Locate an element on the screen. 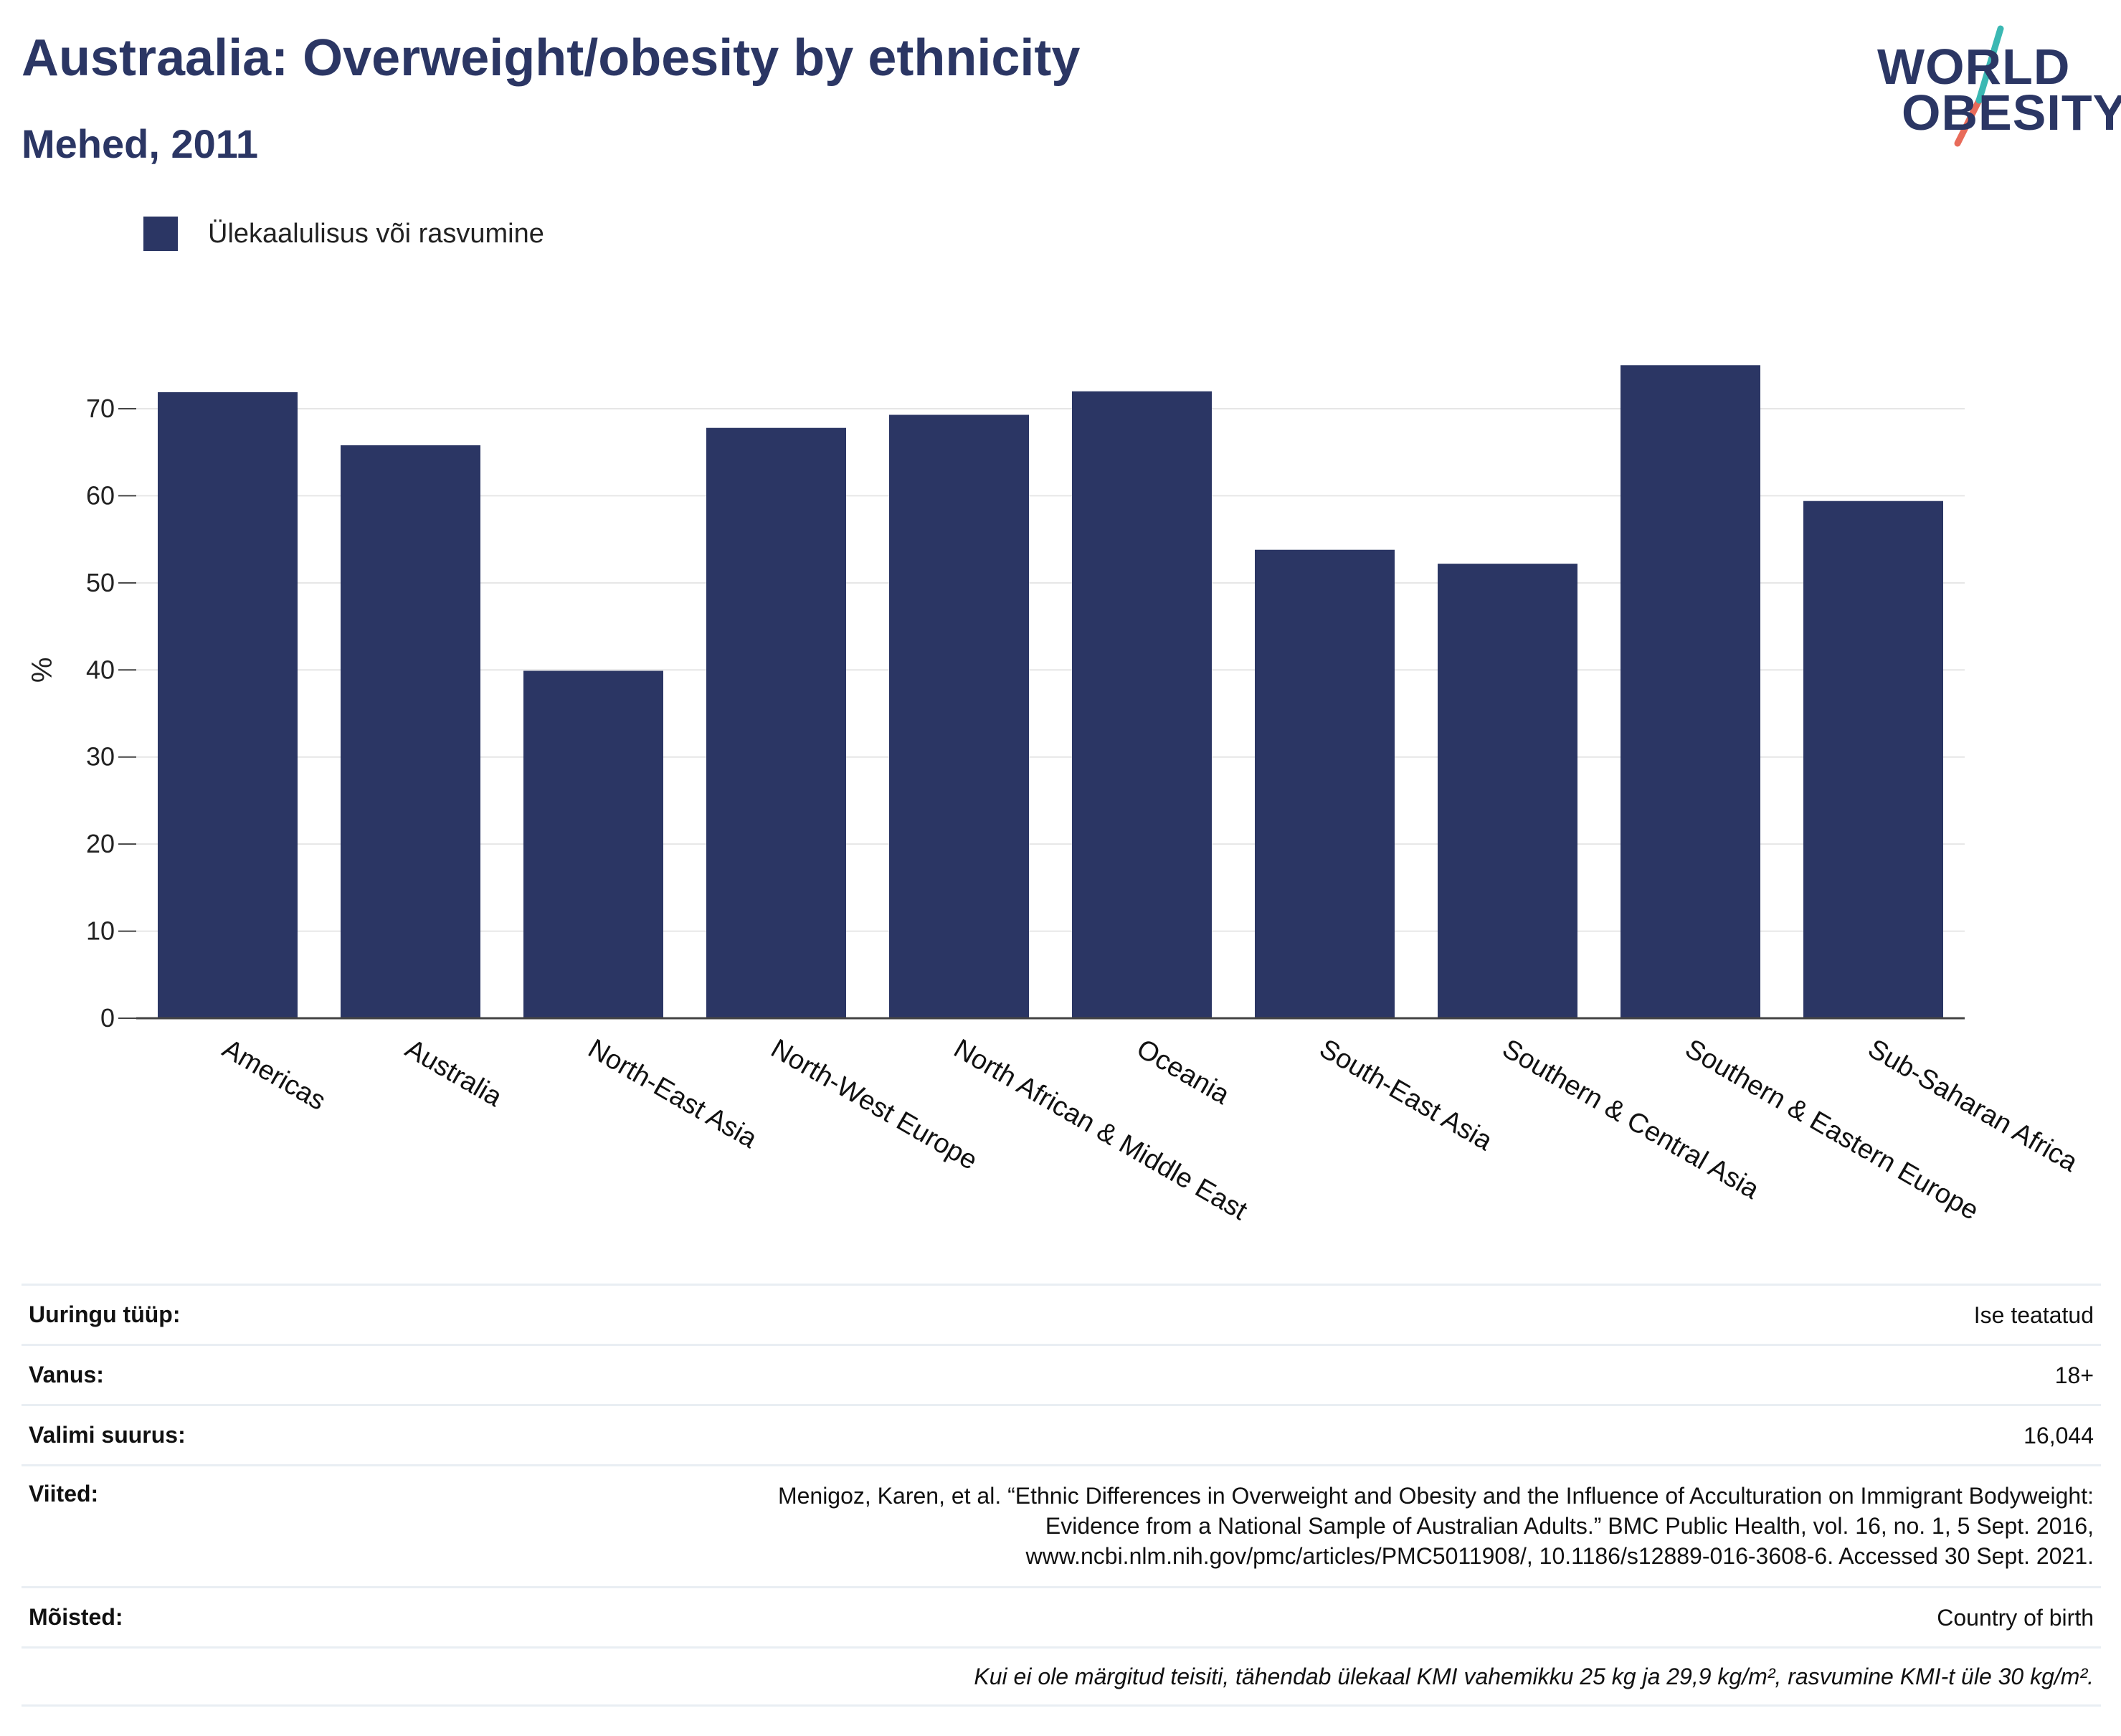 The width and height of the screenshot is (2121, 1736). x-tick-label: Americas is located at coordinates (274, 1074).